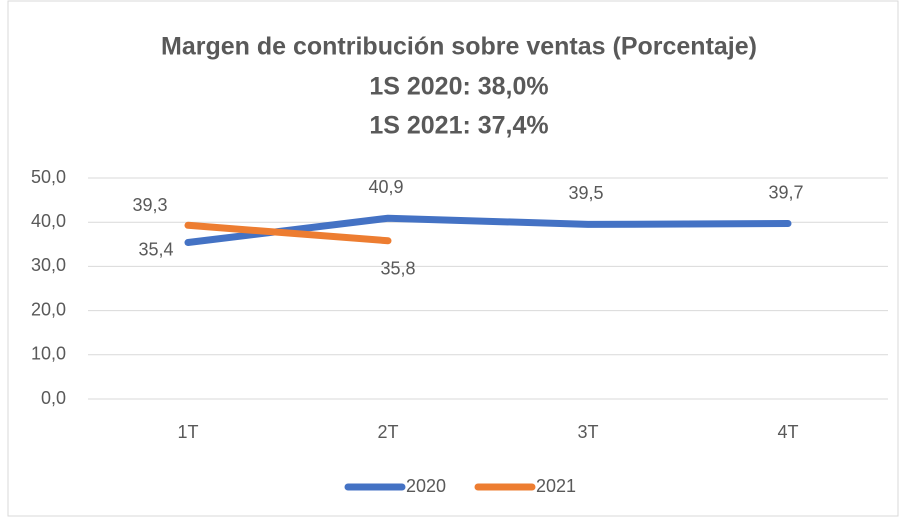 The height and width of the screenshot is (517, 899). Describe the element at coordinates (585, 193) in the screenshot. I see `data-label: 39,5` at that location.